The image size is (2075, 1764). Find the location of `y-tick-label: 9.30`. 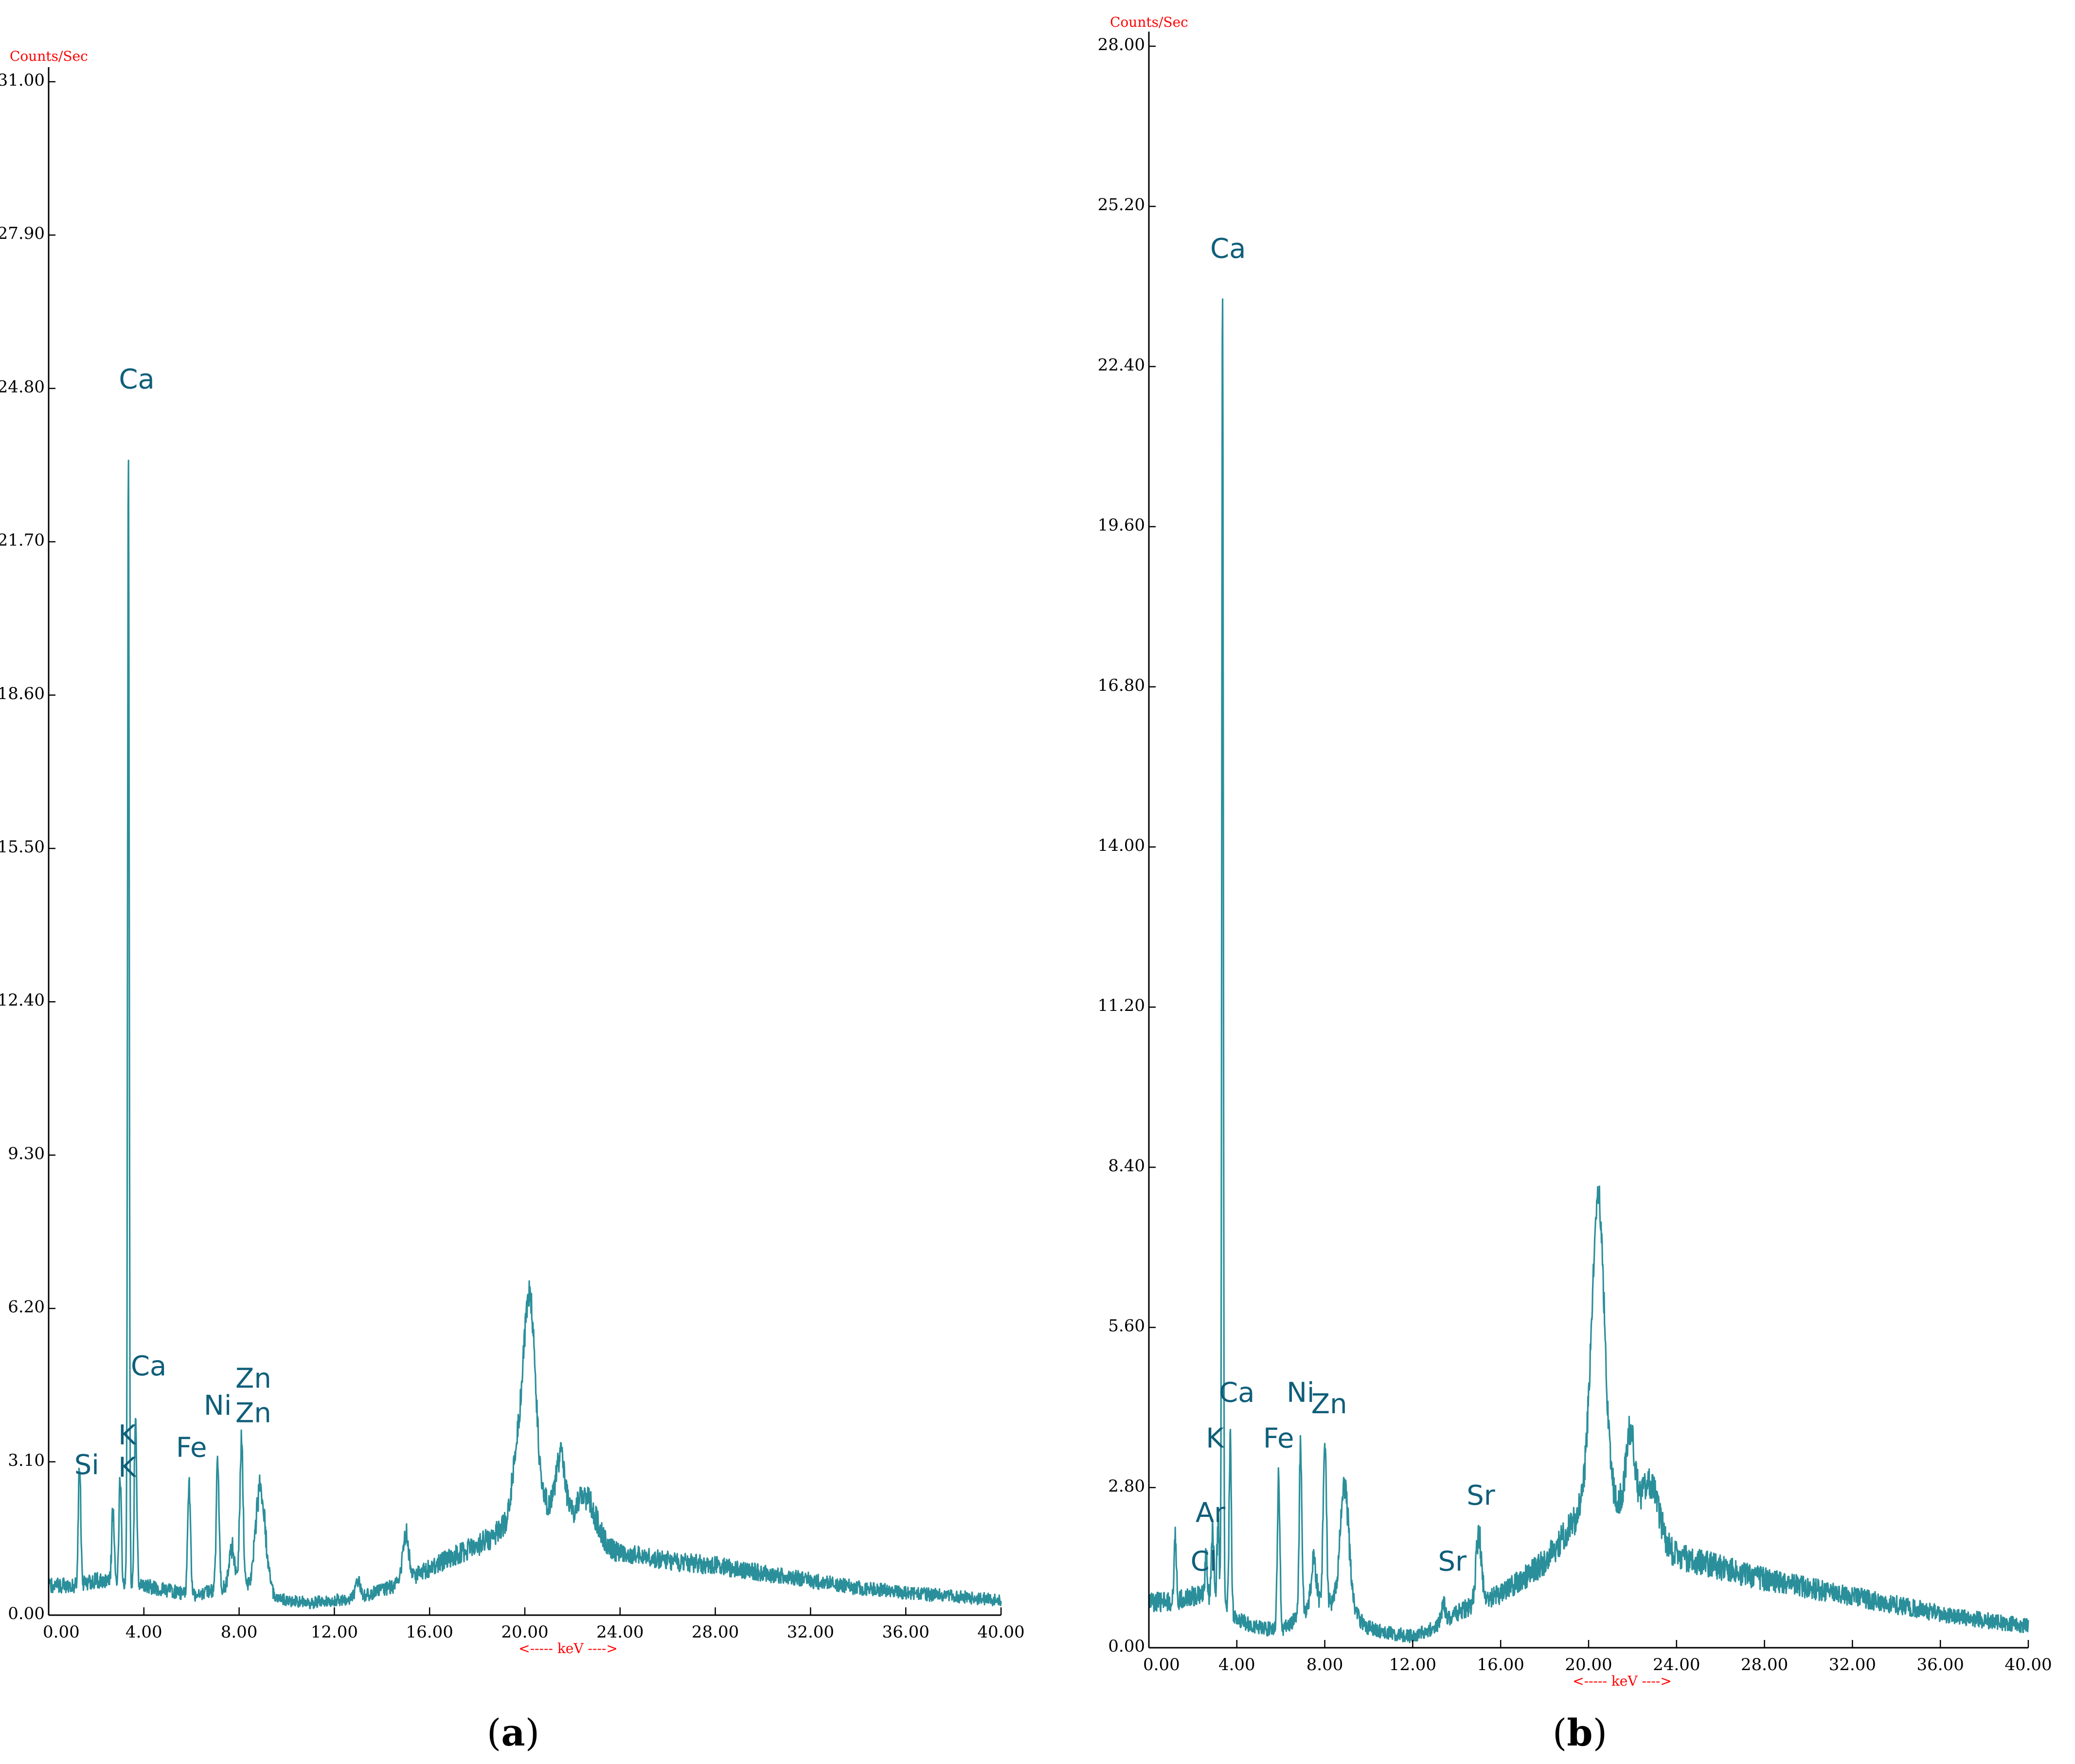

y-tick-label: 9.30 is located at coordinates (27, 1153).